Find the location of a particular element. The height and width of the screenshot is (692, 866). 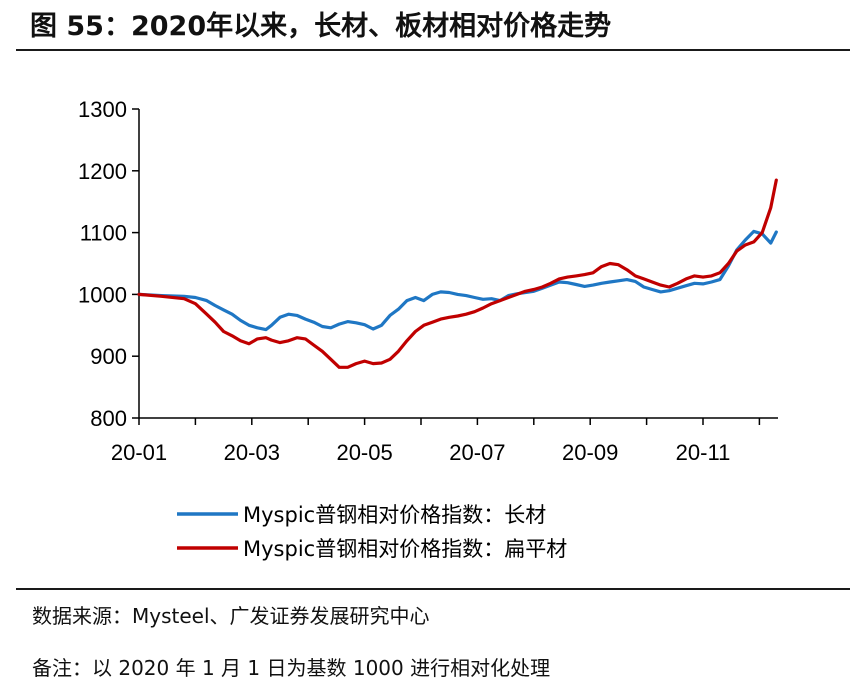

source-note: 数据来源：Mysteel、广发证券发展研究中心 is located at coordinates (231, 616).